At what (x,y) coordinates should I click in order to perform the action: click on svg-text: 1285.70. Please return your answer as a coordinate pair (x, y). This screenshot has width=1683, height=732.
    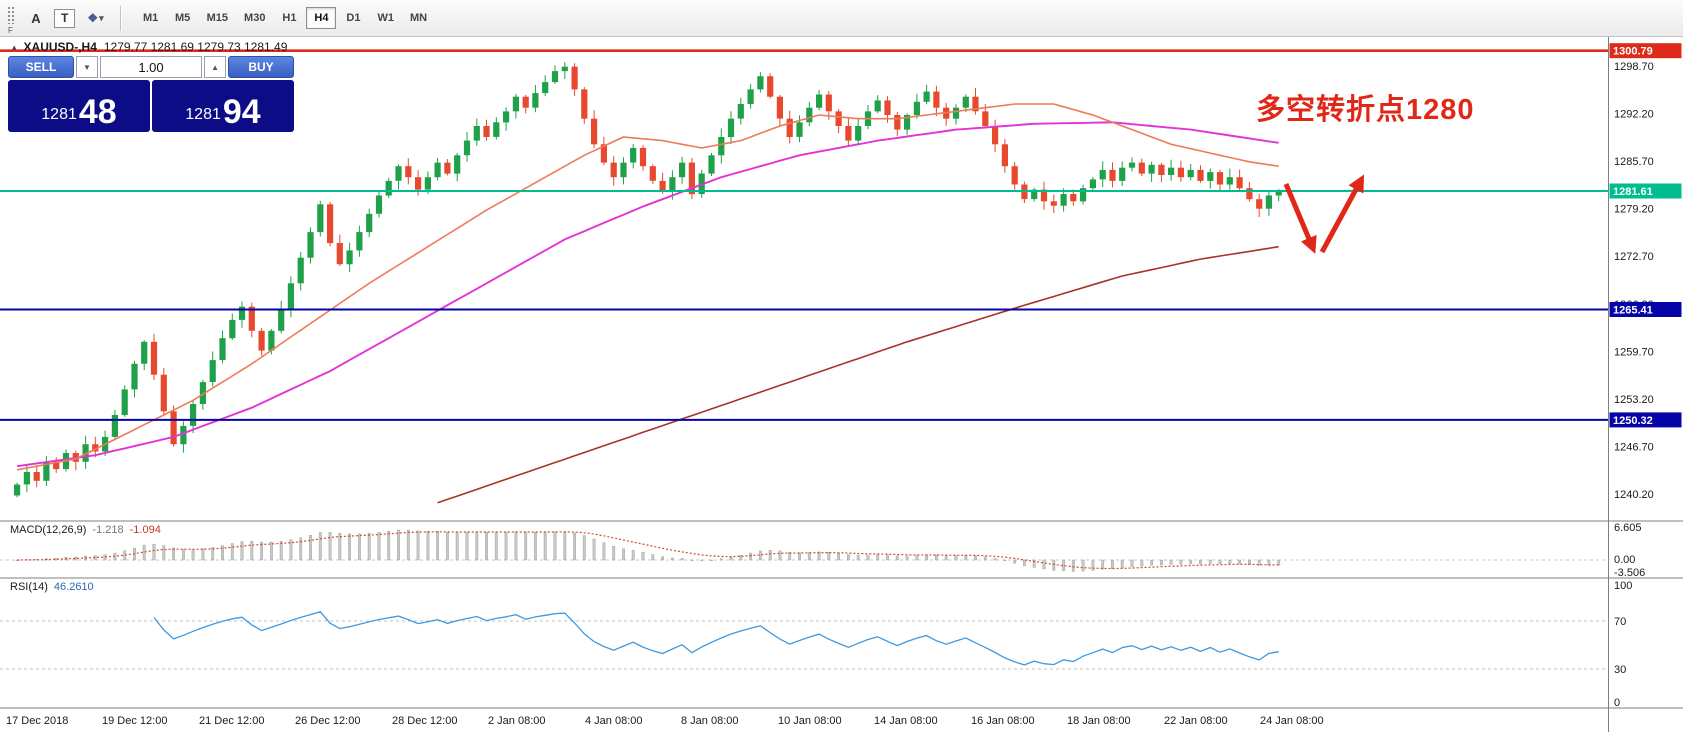
    Looking at the image, I should click on (1634, 162).